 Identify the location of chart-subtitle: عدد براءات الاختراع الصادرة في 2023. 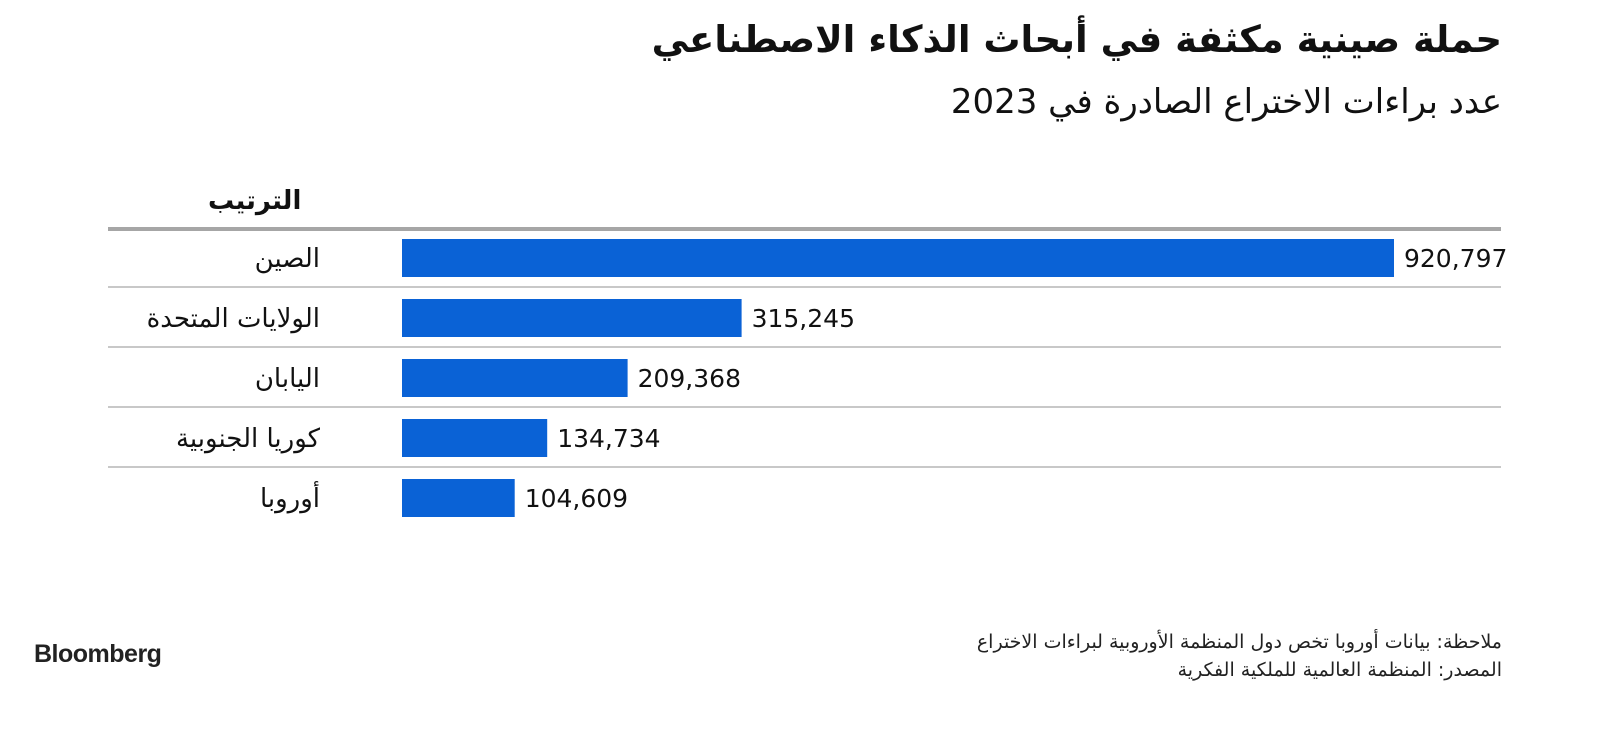
(1226, 102).